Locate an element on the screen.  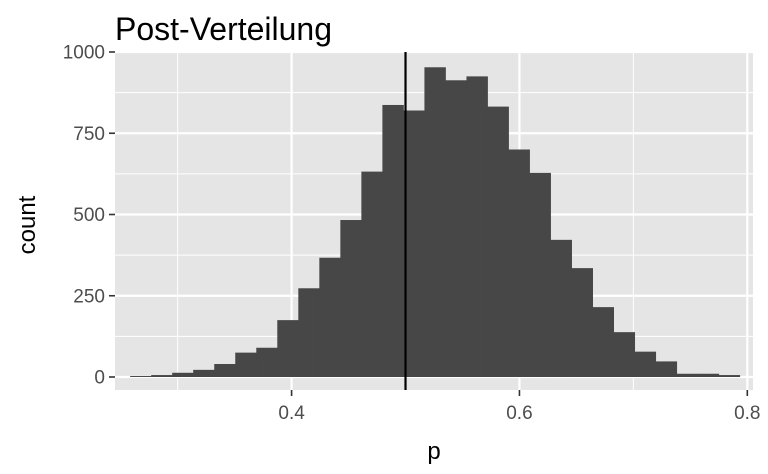
x-tick-label: 0.4 is located at coordinates (291, 413).